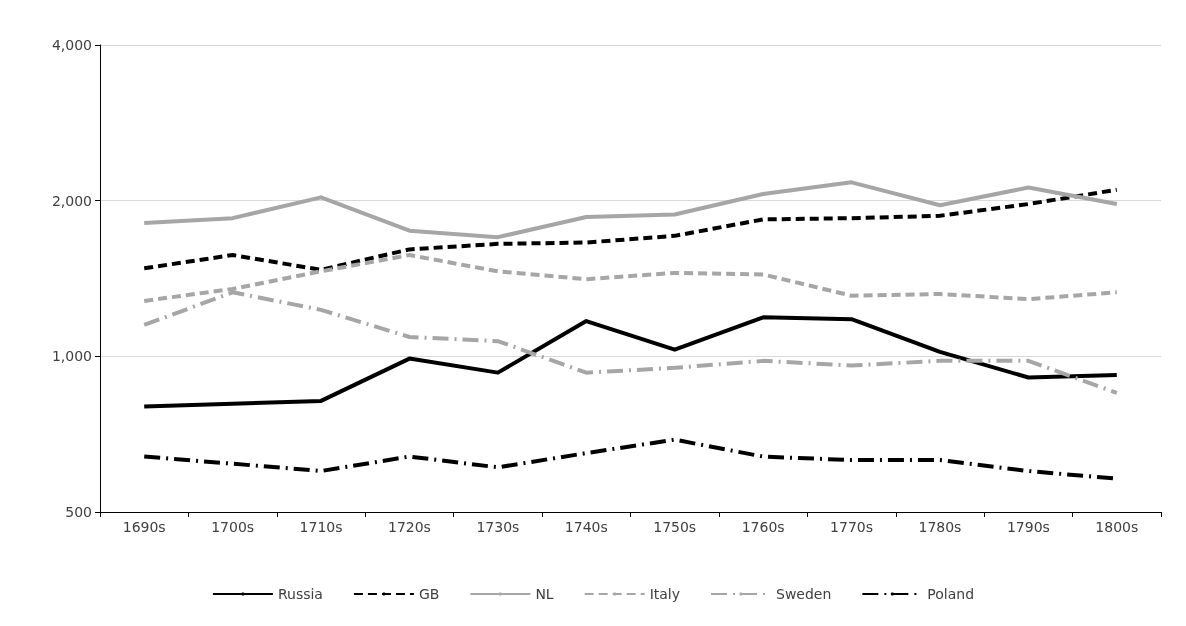 The width and height of the screenshot is (1186, 626). Describe the element at coordinates (300, 594) in the screenshot. I see `legend-label: Russia` at that location.